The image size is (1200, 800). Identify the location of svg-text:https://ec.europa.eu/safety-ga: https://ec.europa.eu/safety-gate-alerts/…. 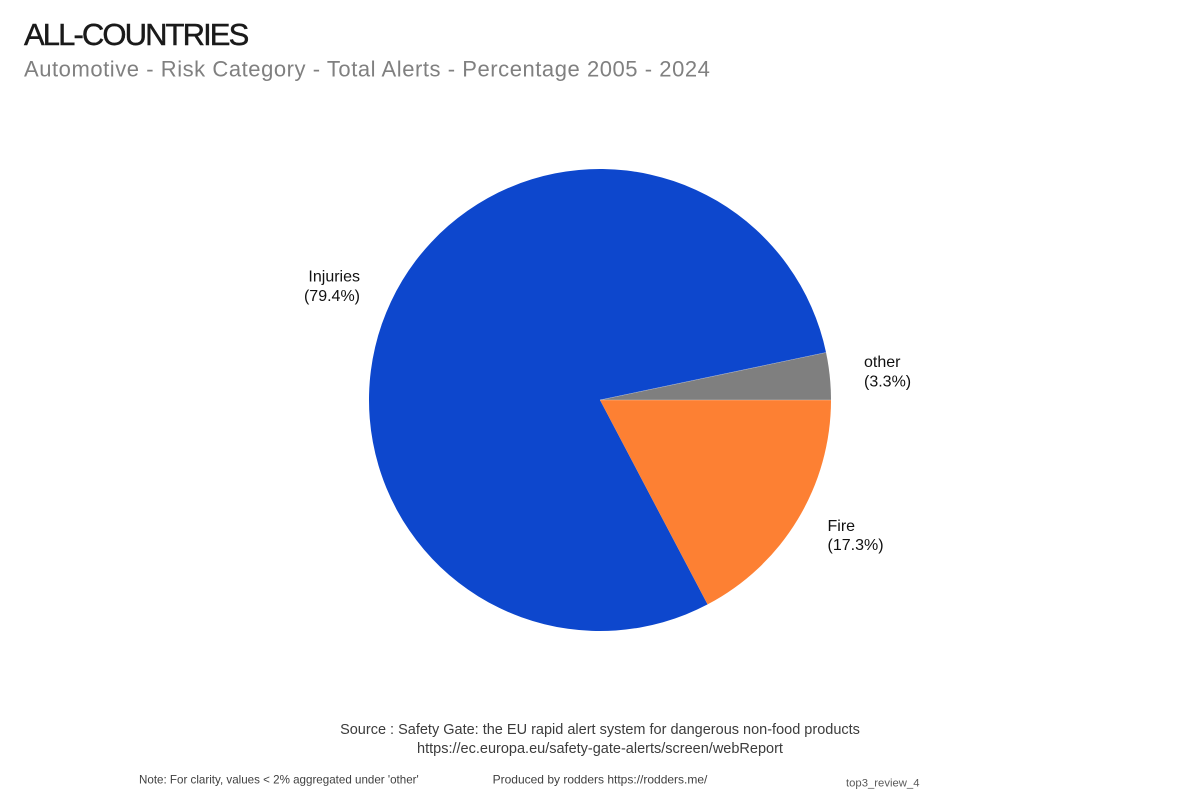
(600, 749).